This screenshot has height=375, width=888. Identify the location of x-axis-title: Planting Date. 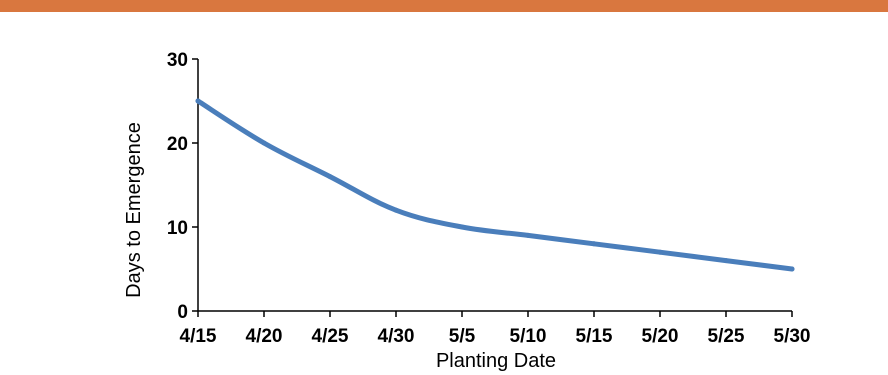
(496, 361).